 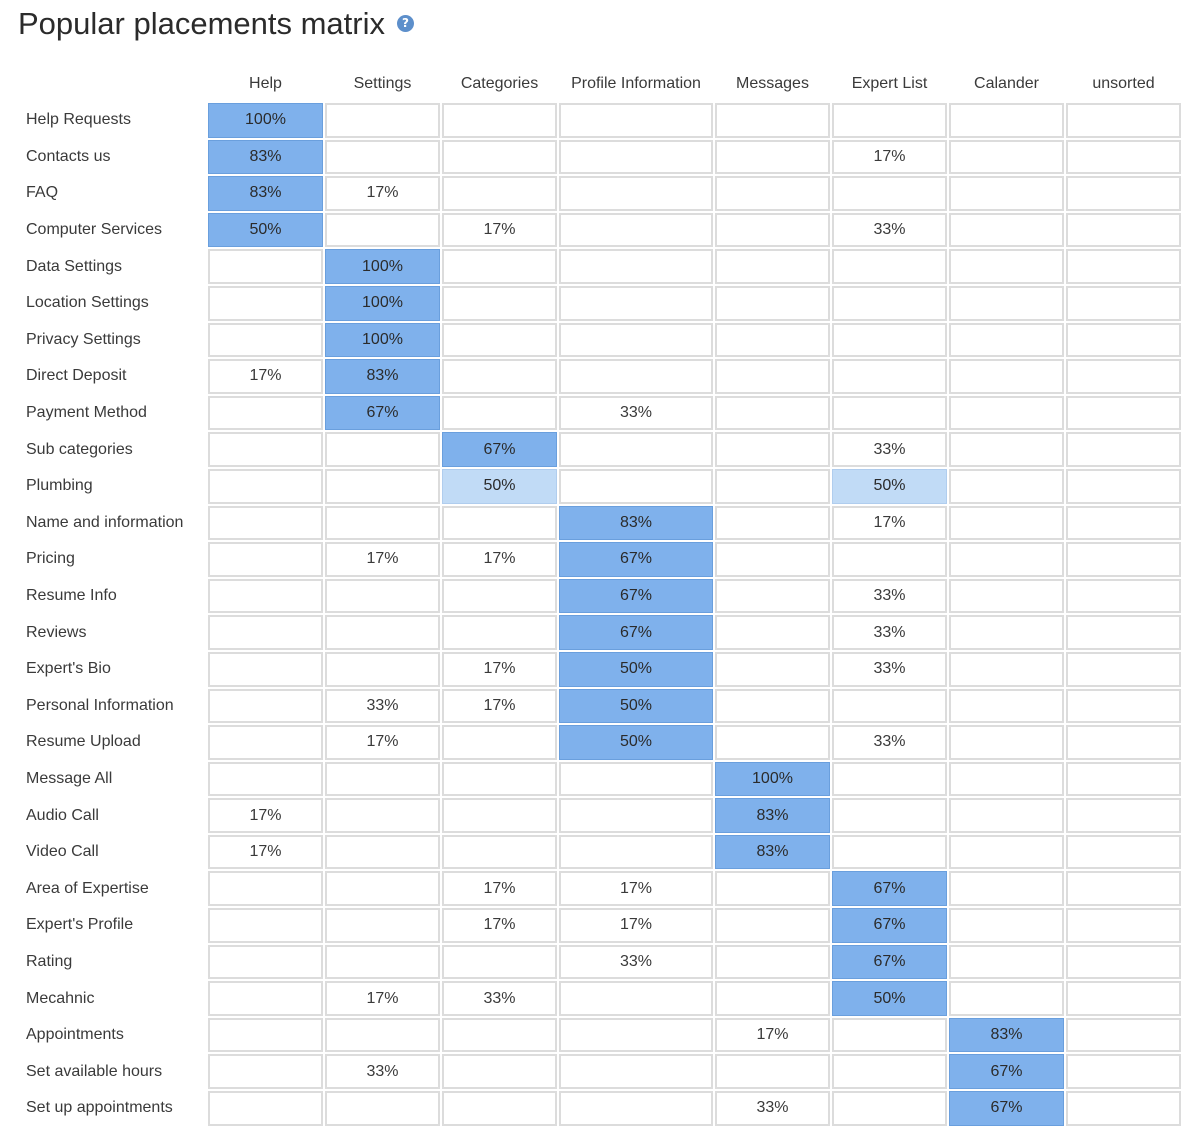 I want to click on page-title-text: Popular placements matrix, so click(x=201, y=23).